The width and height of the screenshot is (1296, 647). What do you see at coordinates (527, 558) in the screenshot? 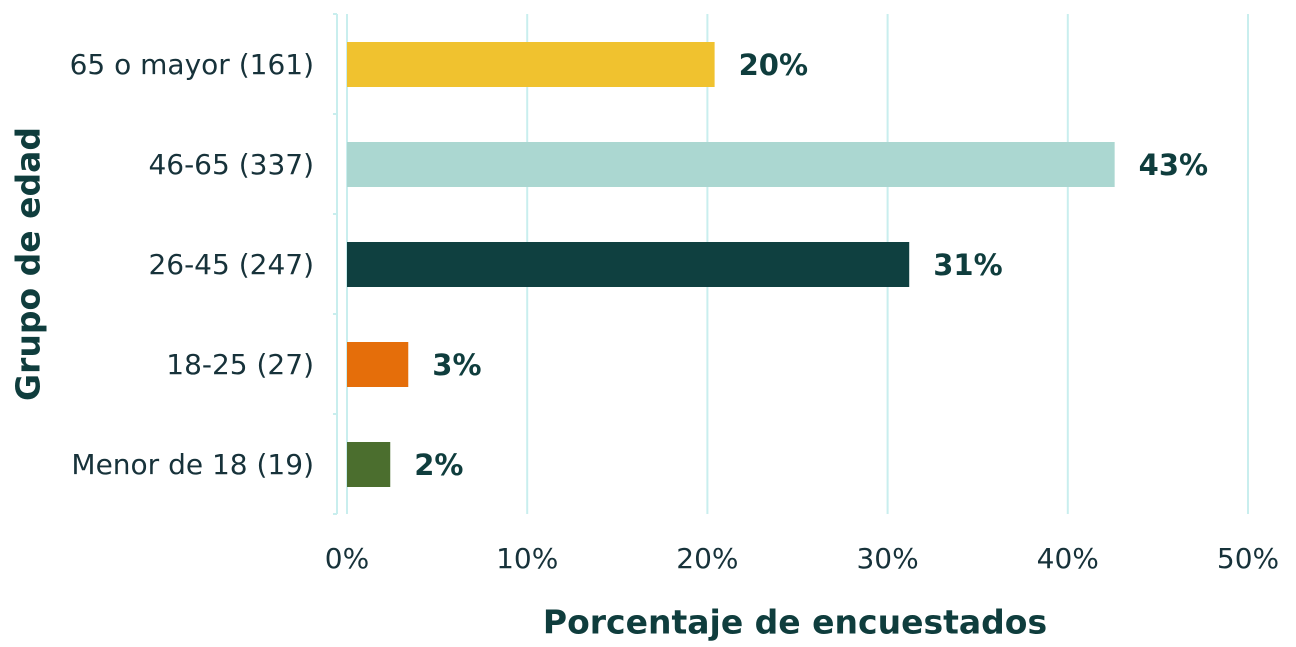
I see `x-tick-label: 10%` at bounding box center [527, 558].